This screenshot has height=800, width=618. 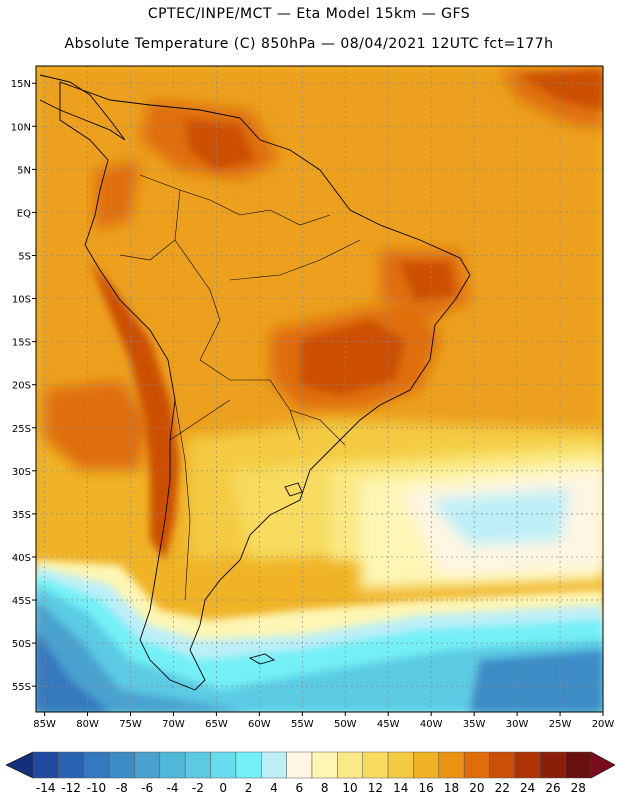 I want to click on colorbar-label: 20, so click(x=476, y=788).